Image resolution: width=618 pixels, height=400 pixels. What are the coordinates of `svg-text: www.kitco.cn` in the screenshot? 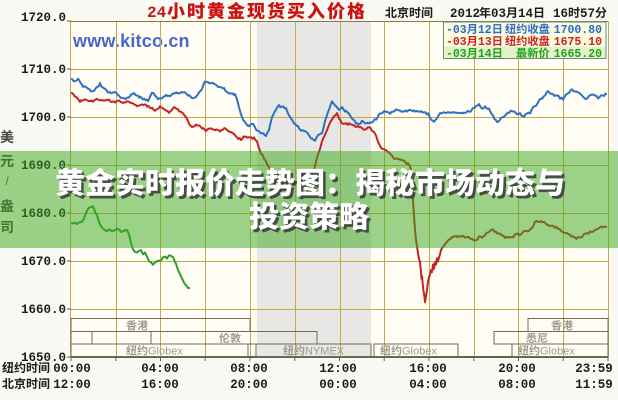 It's located at (131, 41).